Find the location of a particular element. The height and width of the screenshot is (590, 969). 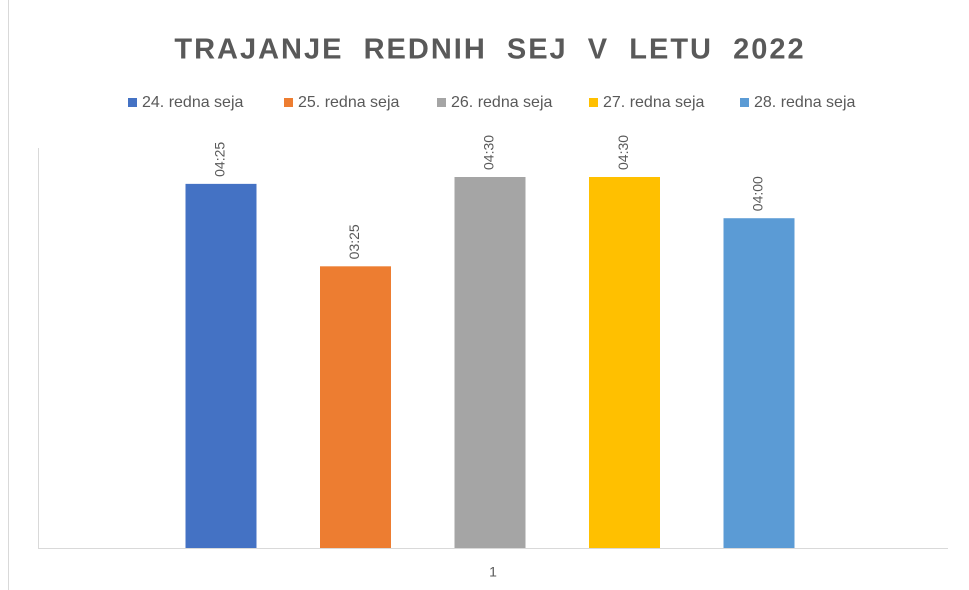

data-label: 03:25 is located at coordinates (354, 241).